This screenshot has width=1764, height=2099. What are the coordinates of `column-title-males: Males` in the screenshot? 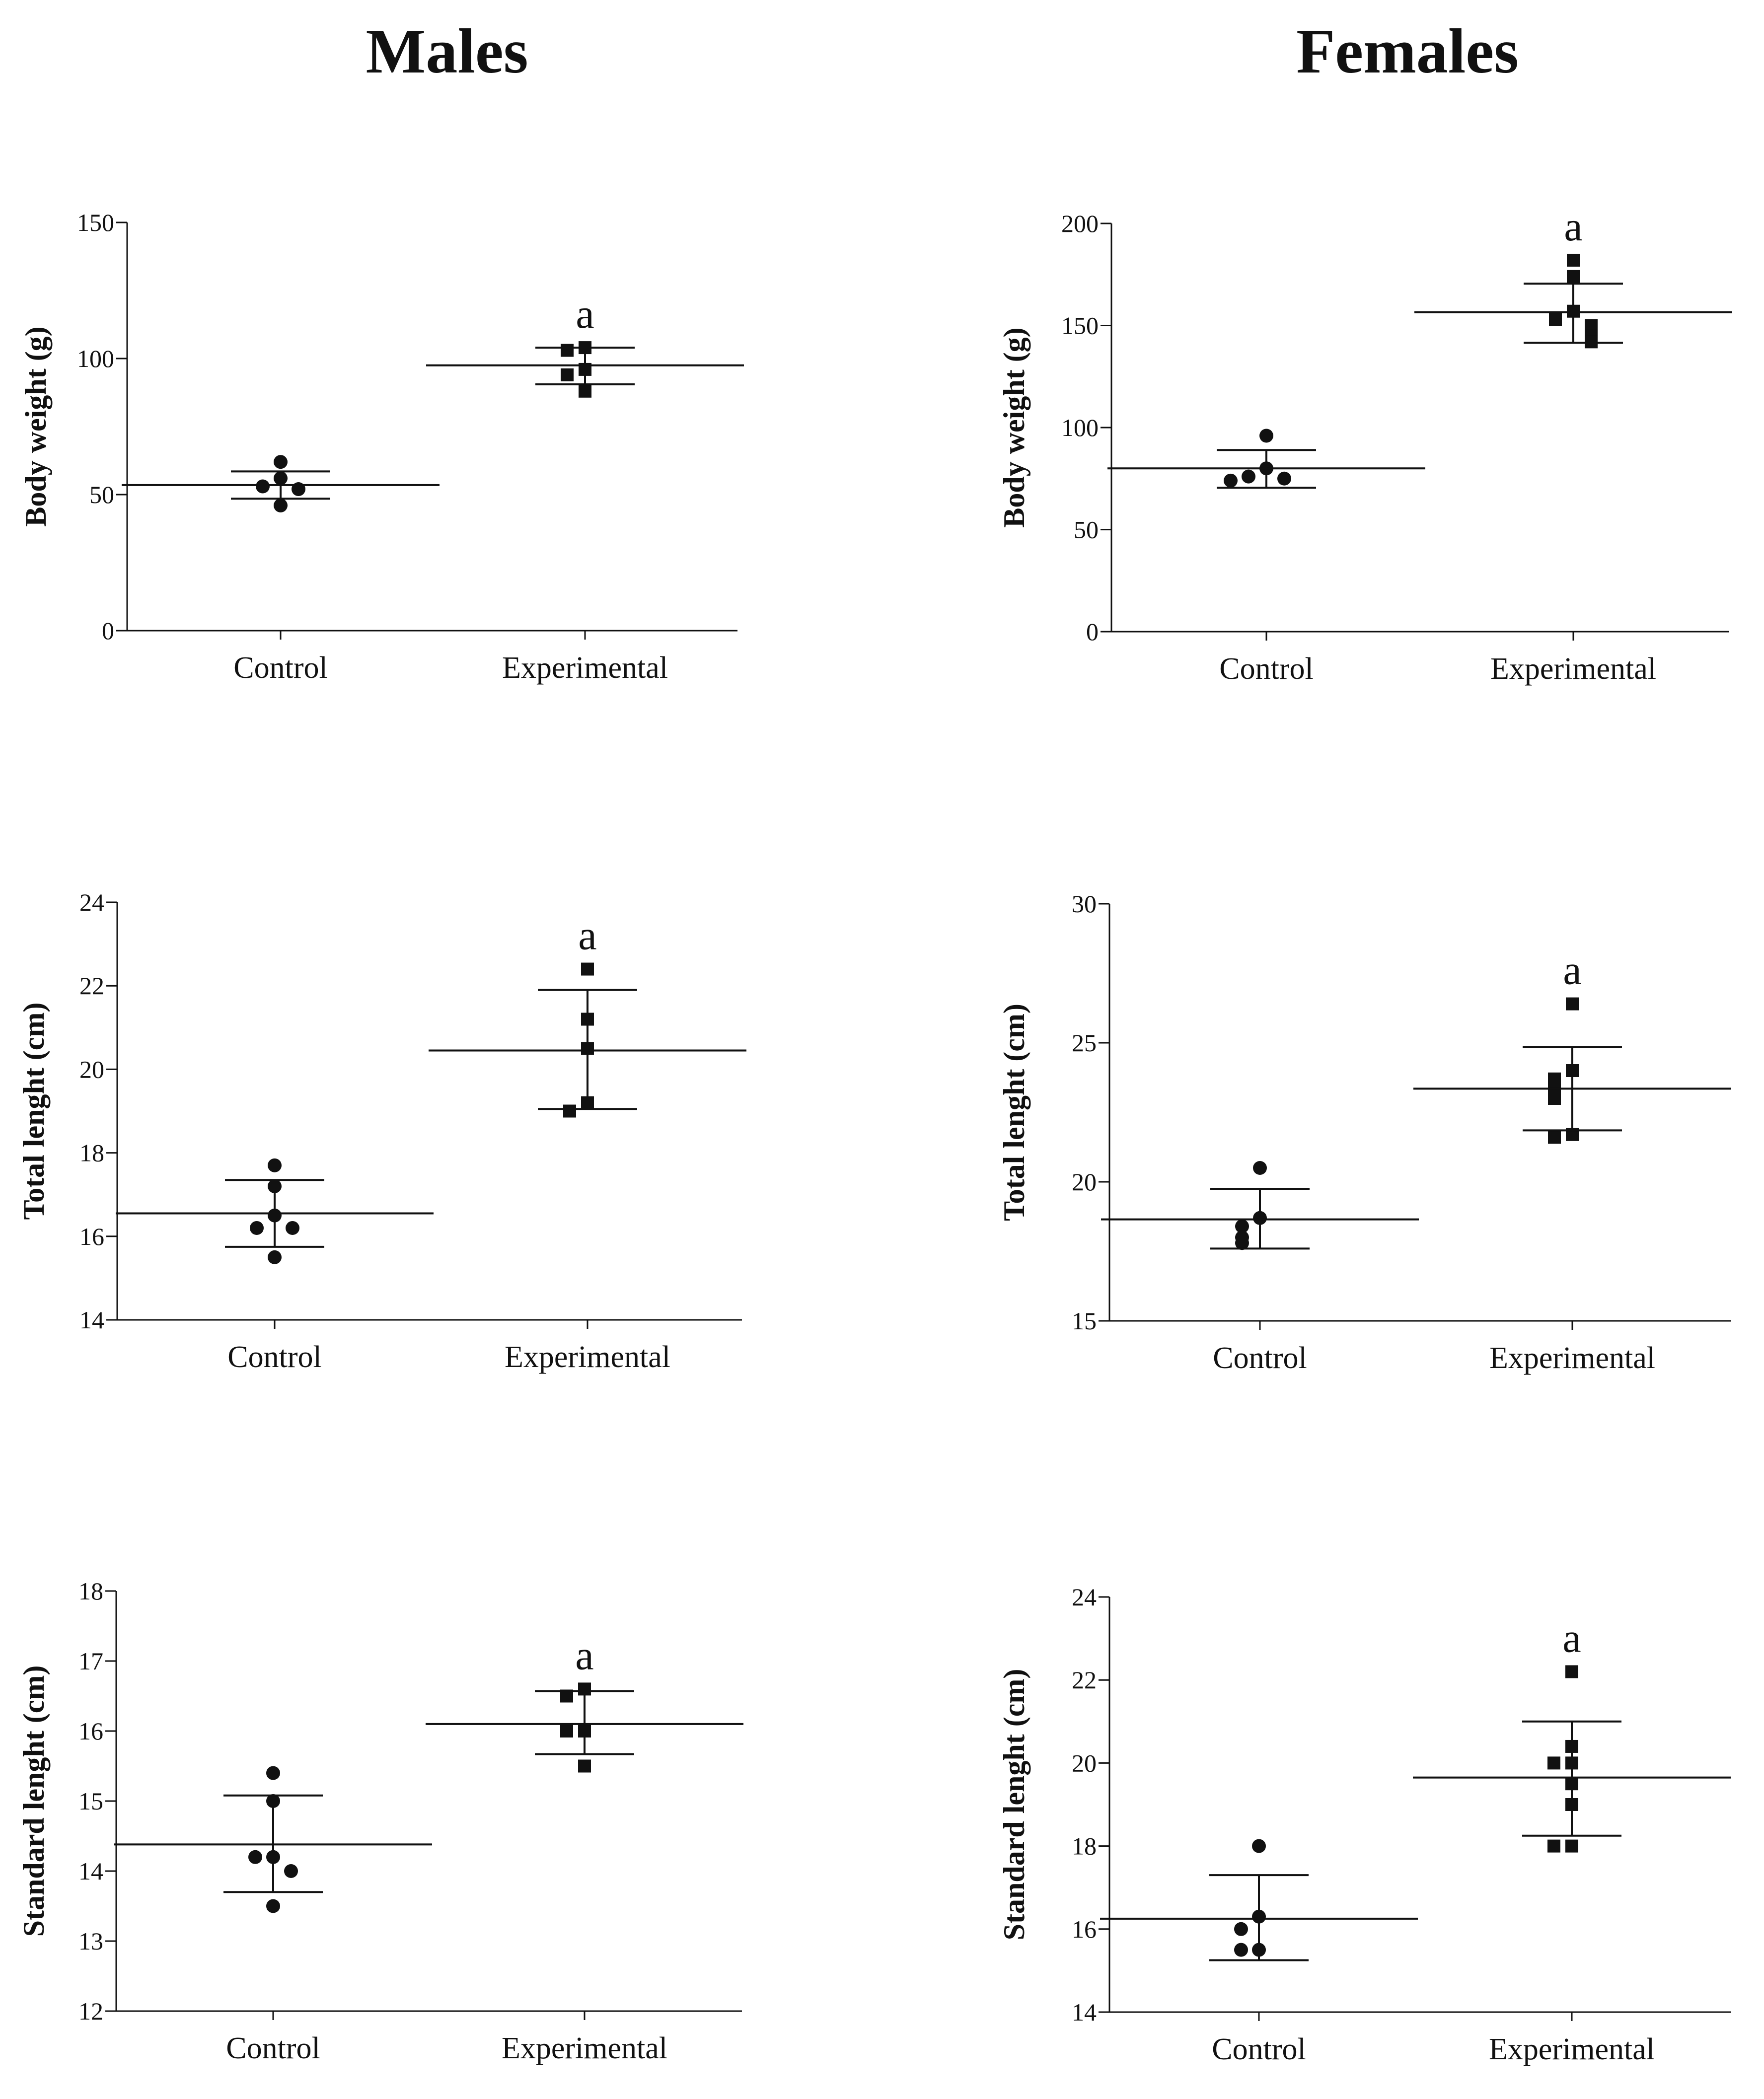 It's located at (447, 51).